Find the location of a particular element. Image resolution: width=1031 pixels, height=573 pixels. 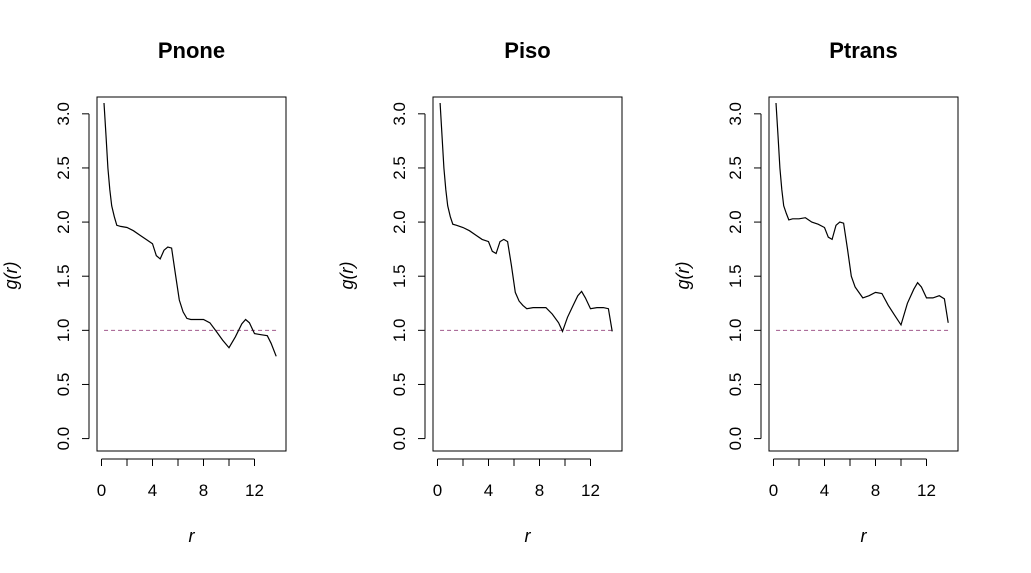

chart-title: Ptrans is located at coordinates (863, 50).